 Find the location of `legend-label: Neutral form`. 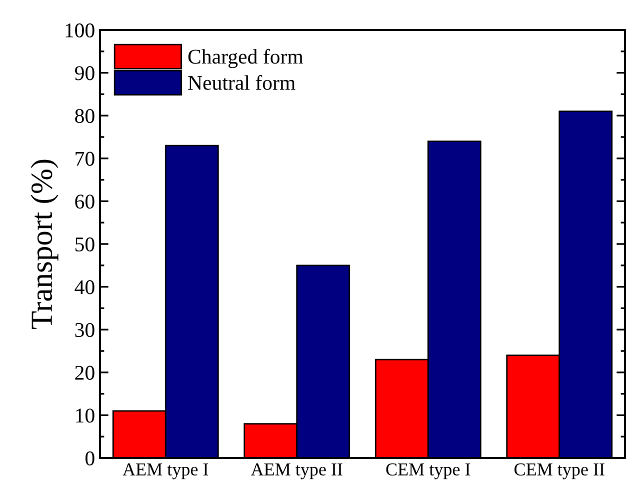

legend-label: Neutral form is located at coordinates (242, 82).